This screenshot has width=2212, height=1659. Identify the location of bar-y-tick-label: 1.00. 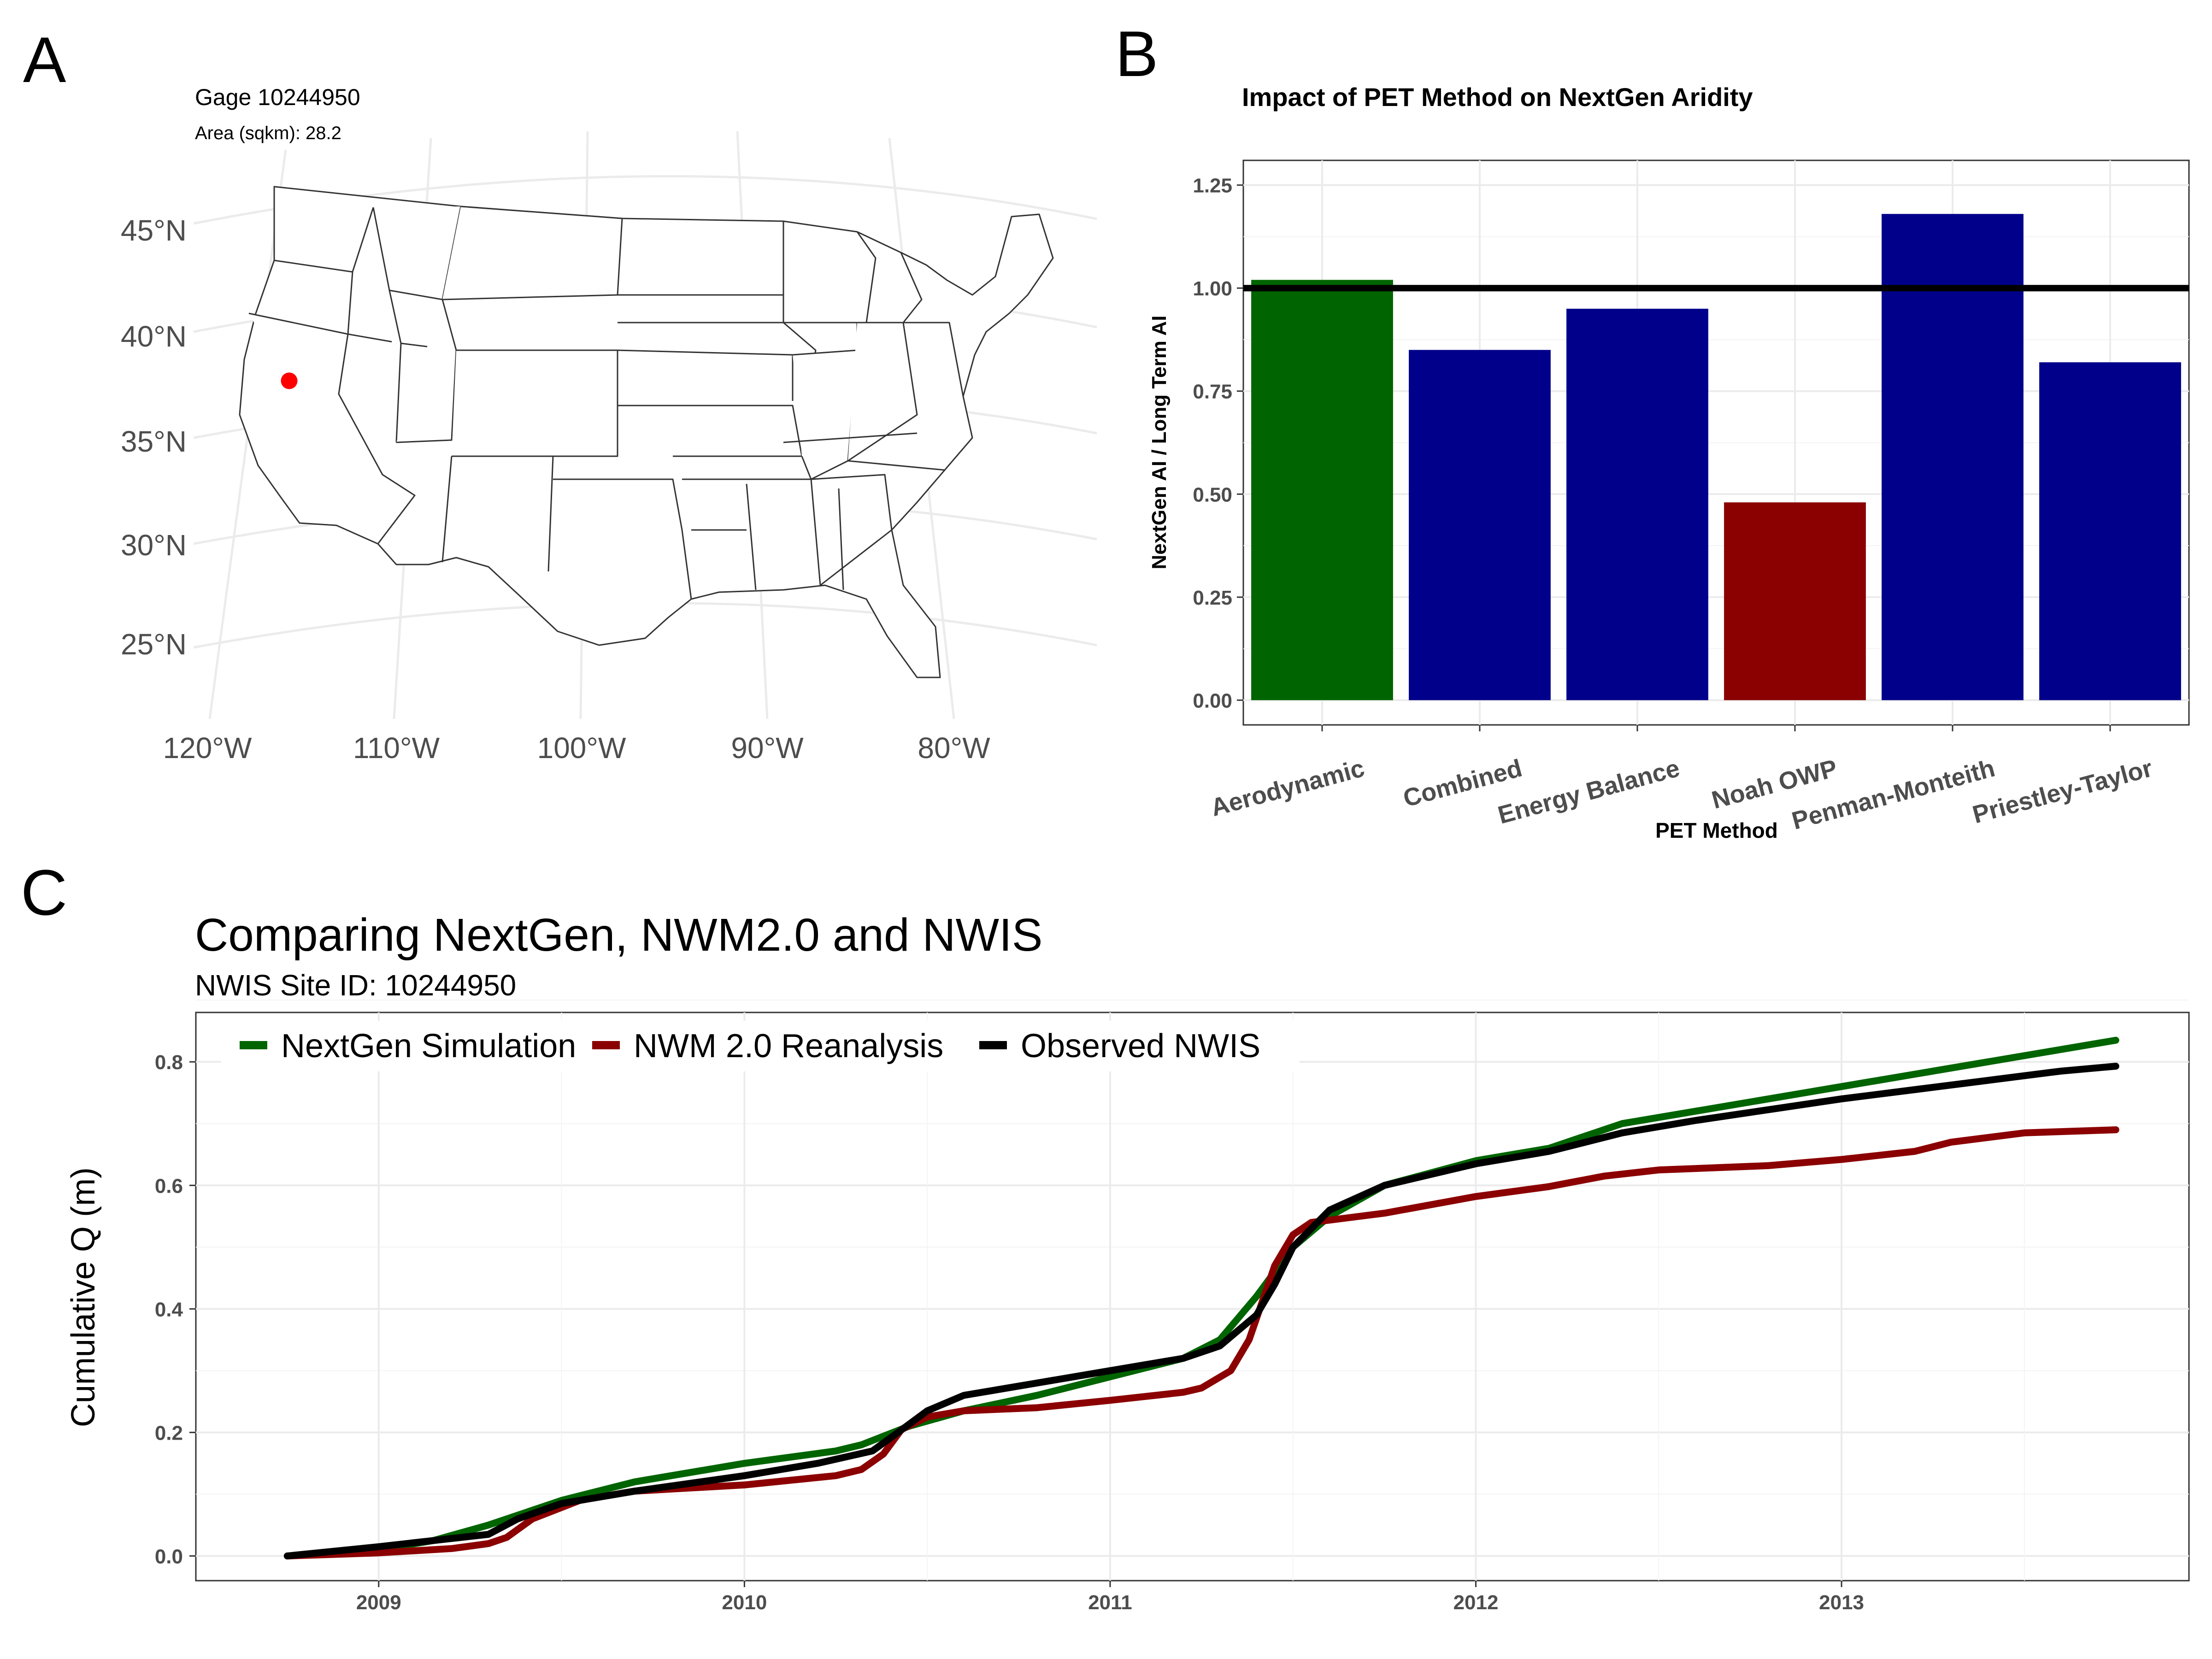
(1212, 288).